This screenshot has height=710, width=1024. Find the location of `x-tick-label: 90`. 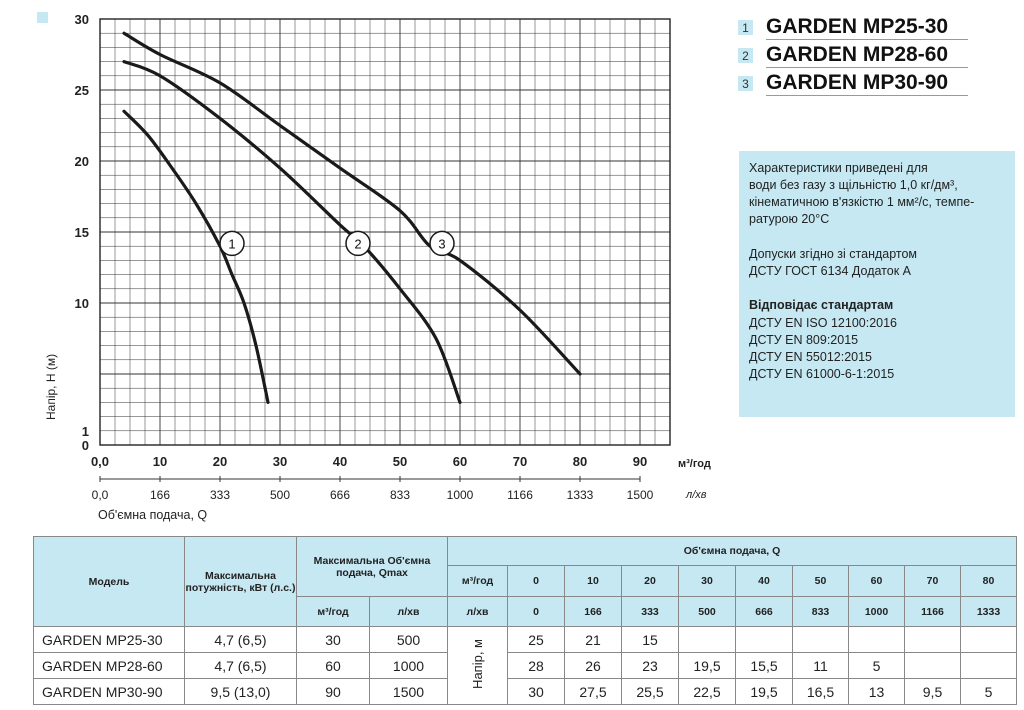

x-tick-label: 90 is located at coordinates (640, 461).